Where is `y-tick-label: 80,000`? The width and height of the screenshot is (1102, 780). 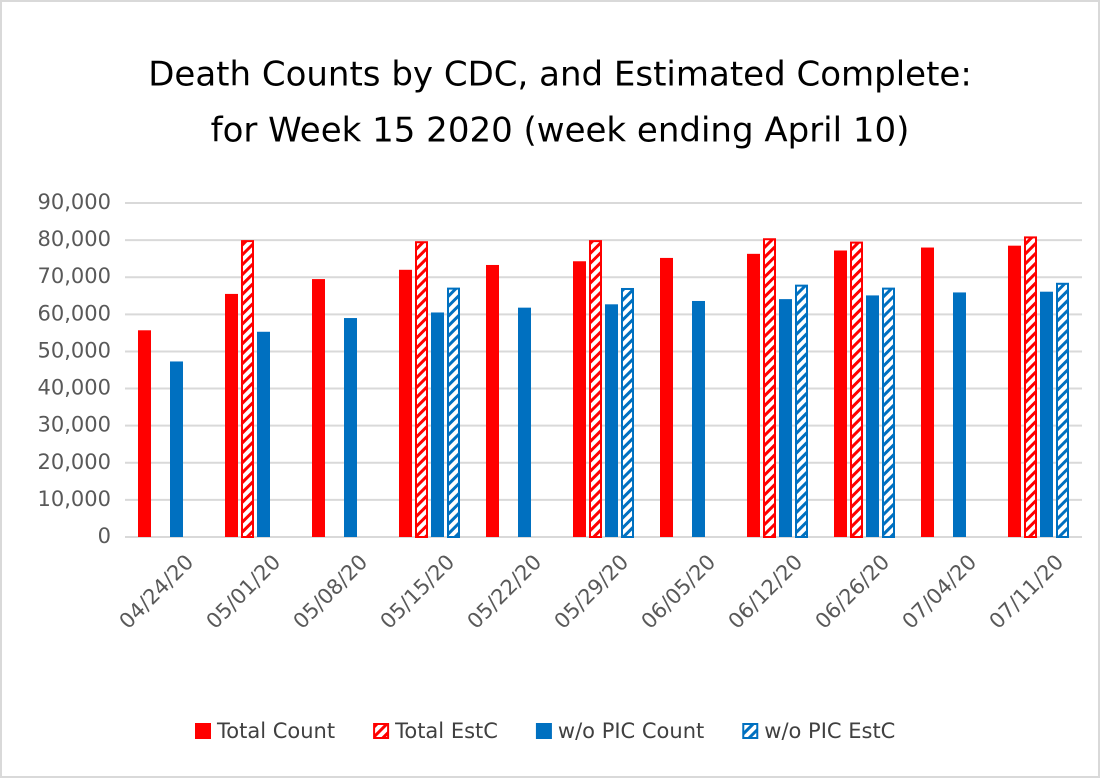
y-tick-label: 80,000 is located at coordinates (74, 239).